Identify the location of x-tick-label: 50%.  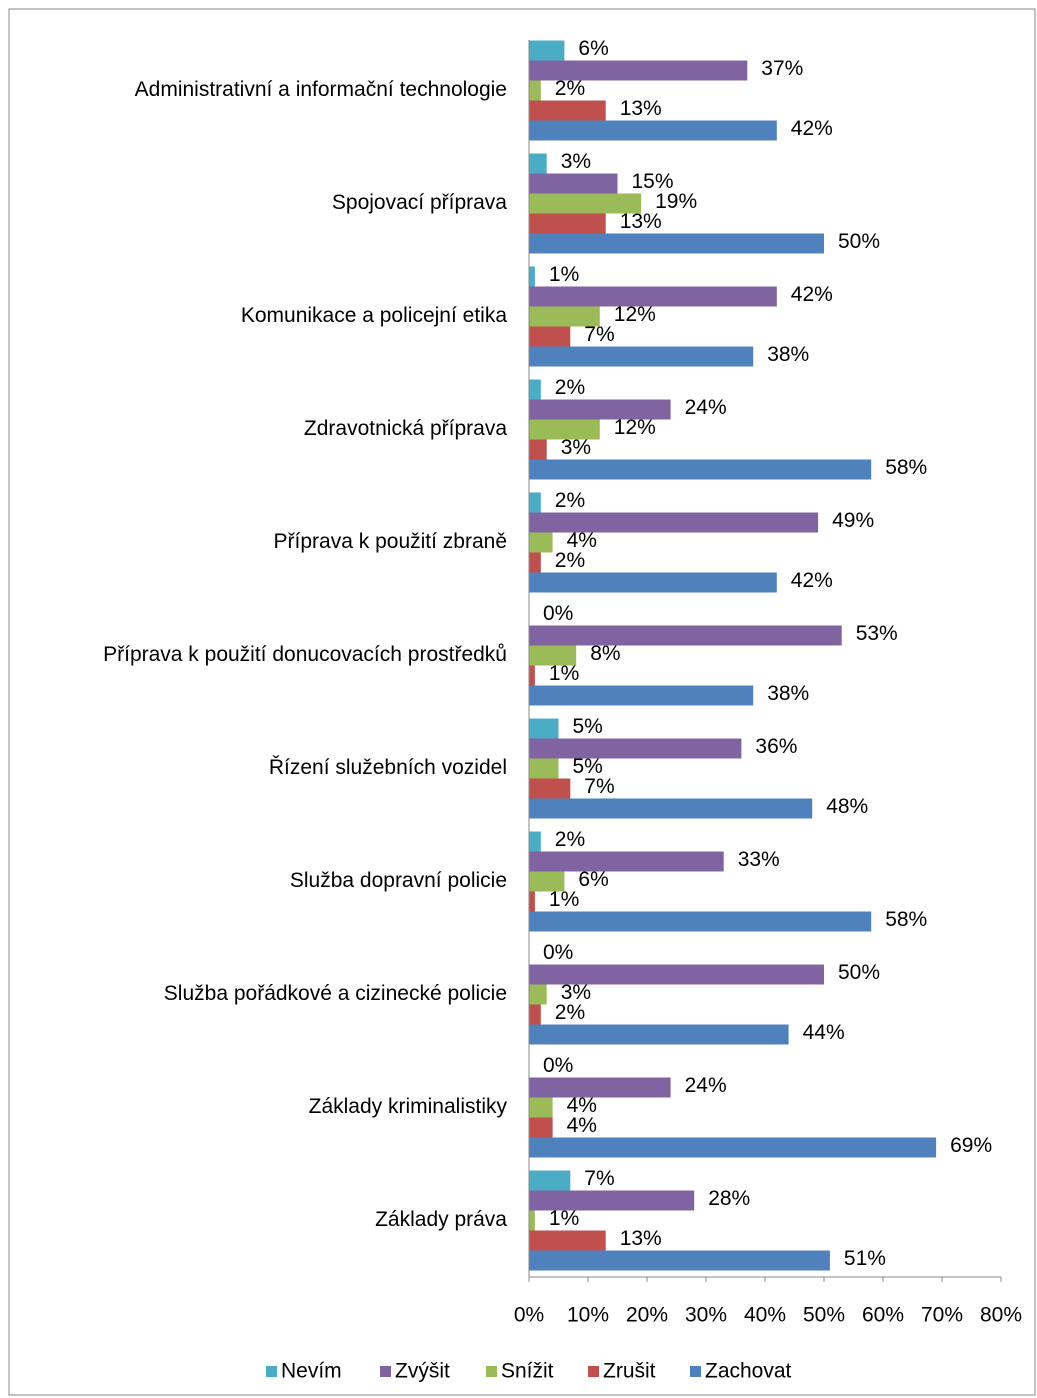
(824, 1315).